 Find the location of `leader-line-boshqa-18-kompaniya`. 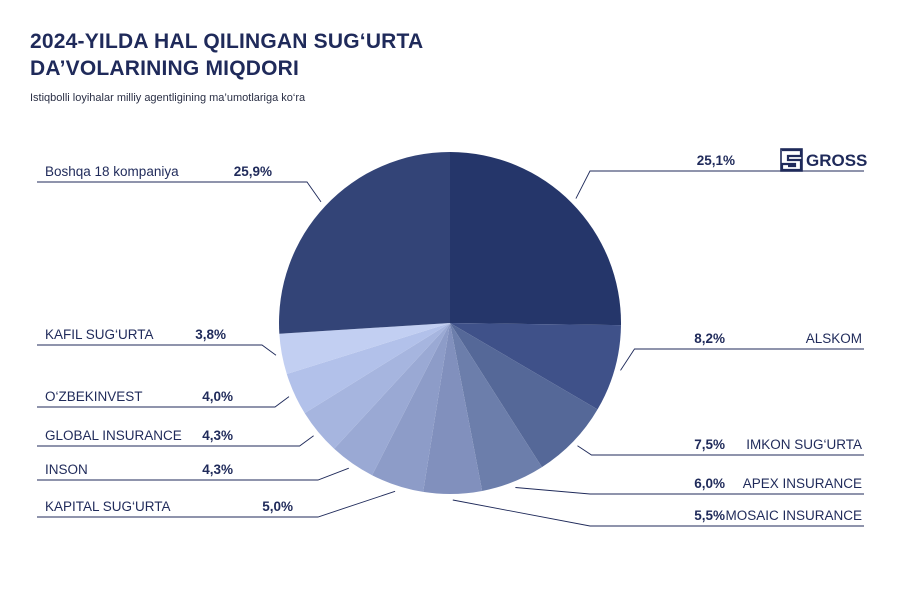

leader-line-boshqa-18-kompaniya is located at coordinates (179, 192).